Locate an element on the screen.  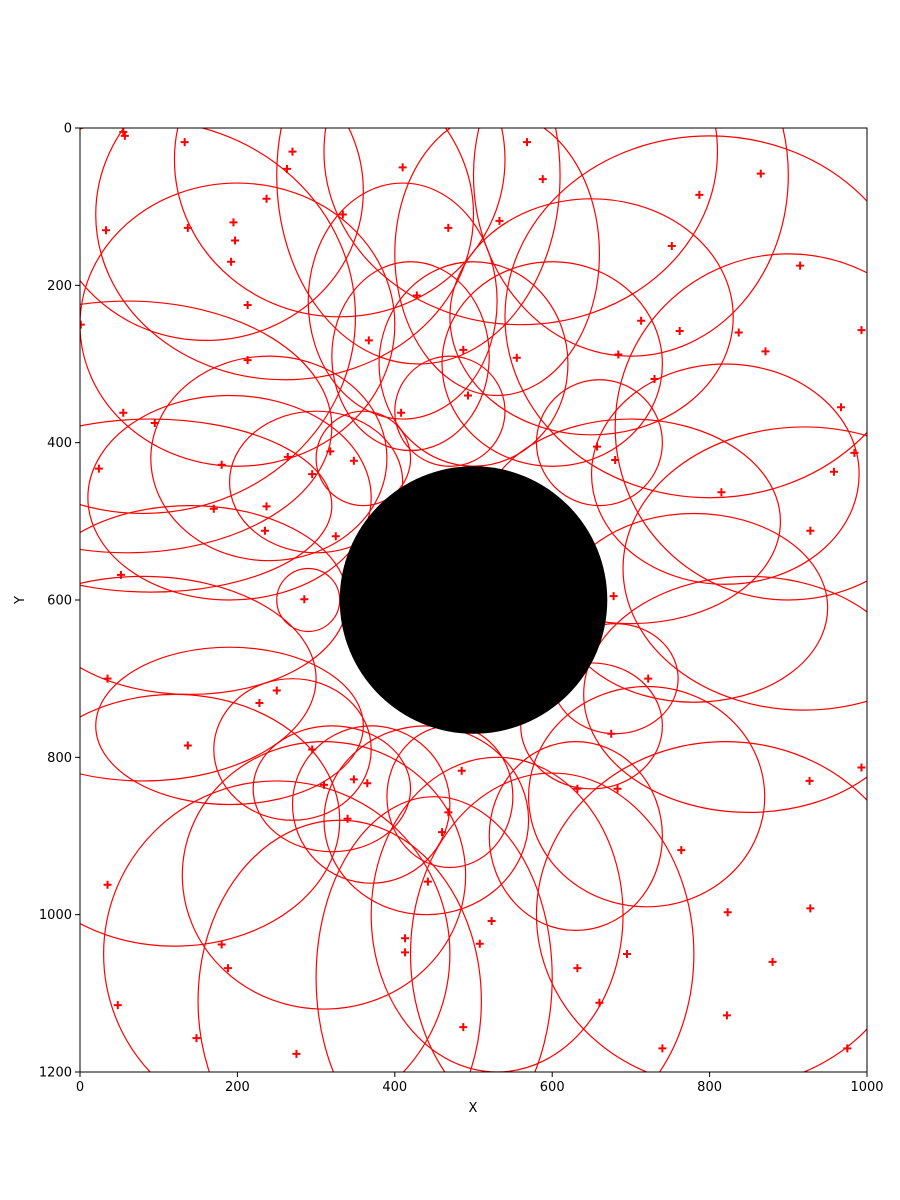
y-tick-label-1: 200 is located at coordinates (59, 286).